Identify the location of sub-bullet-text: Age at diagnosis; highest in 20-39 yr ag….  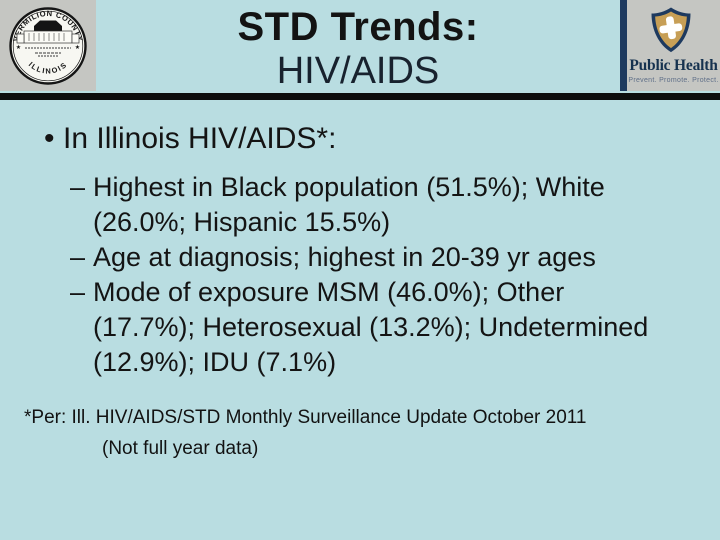
(344, 257).